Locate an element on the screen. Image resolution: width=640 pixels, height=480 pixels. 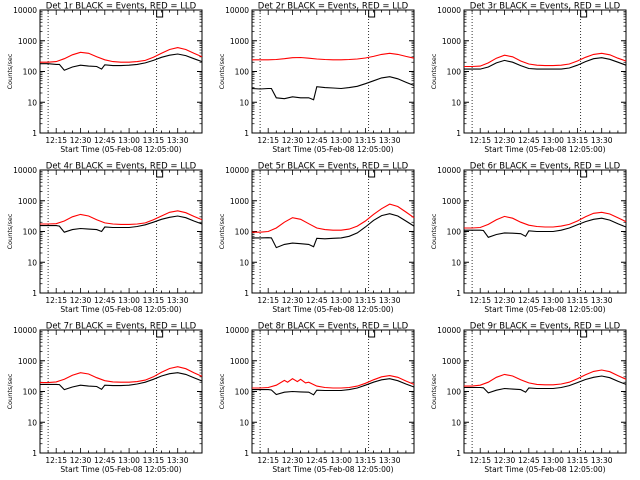
chart-title: Det 9r BLACK = Events, RED = LLD is located at coordinates (545, 327).